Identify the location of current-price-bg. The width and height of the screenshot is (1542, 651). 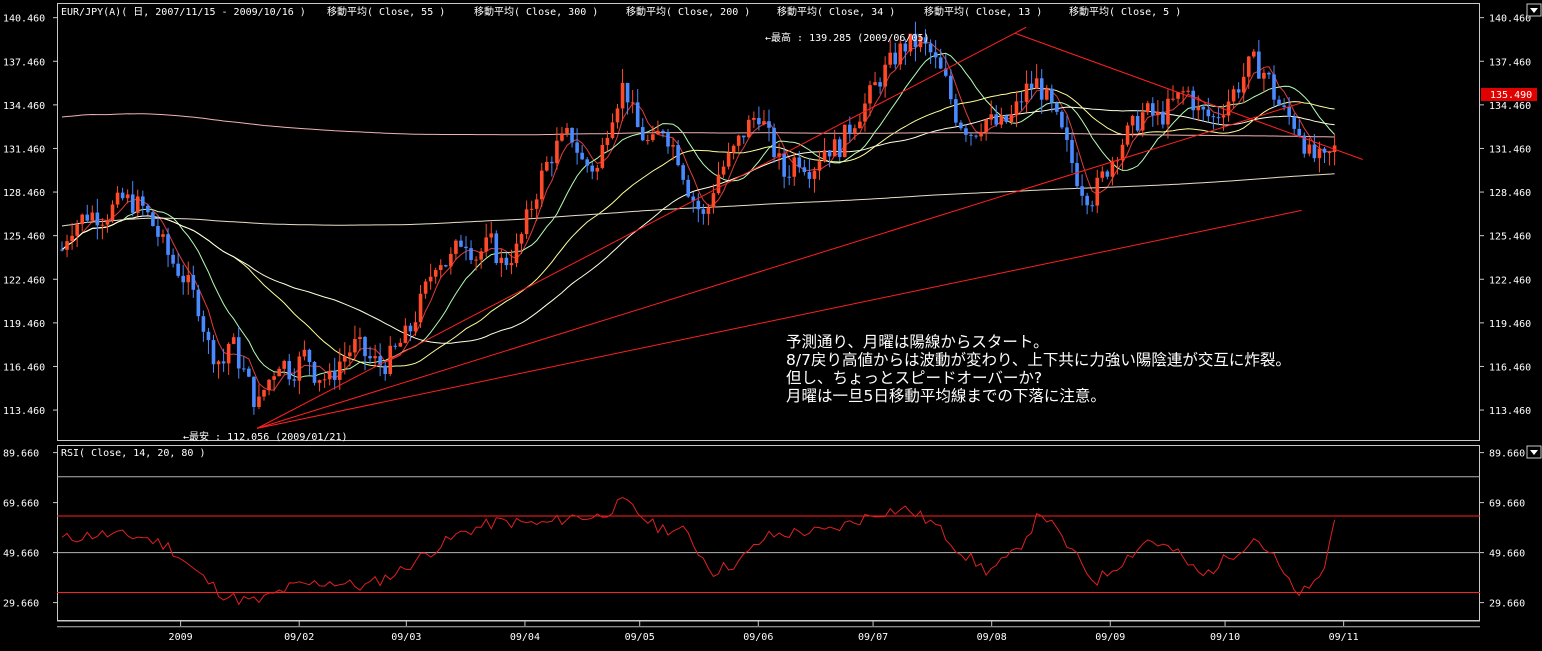
(1509, 94).